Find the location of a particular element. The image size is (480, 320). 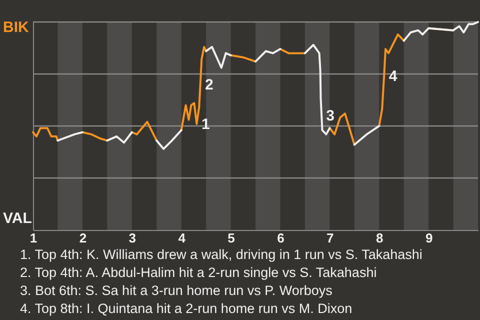

x-tick-label: 1 is located at coordinates (34, 238).